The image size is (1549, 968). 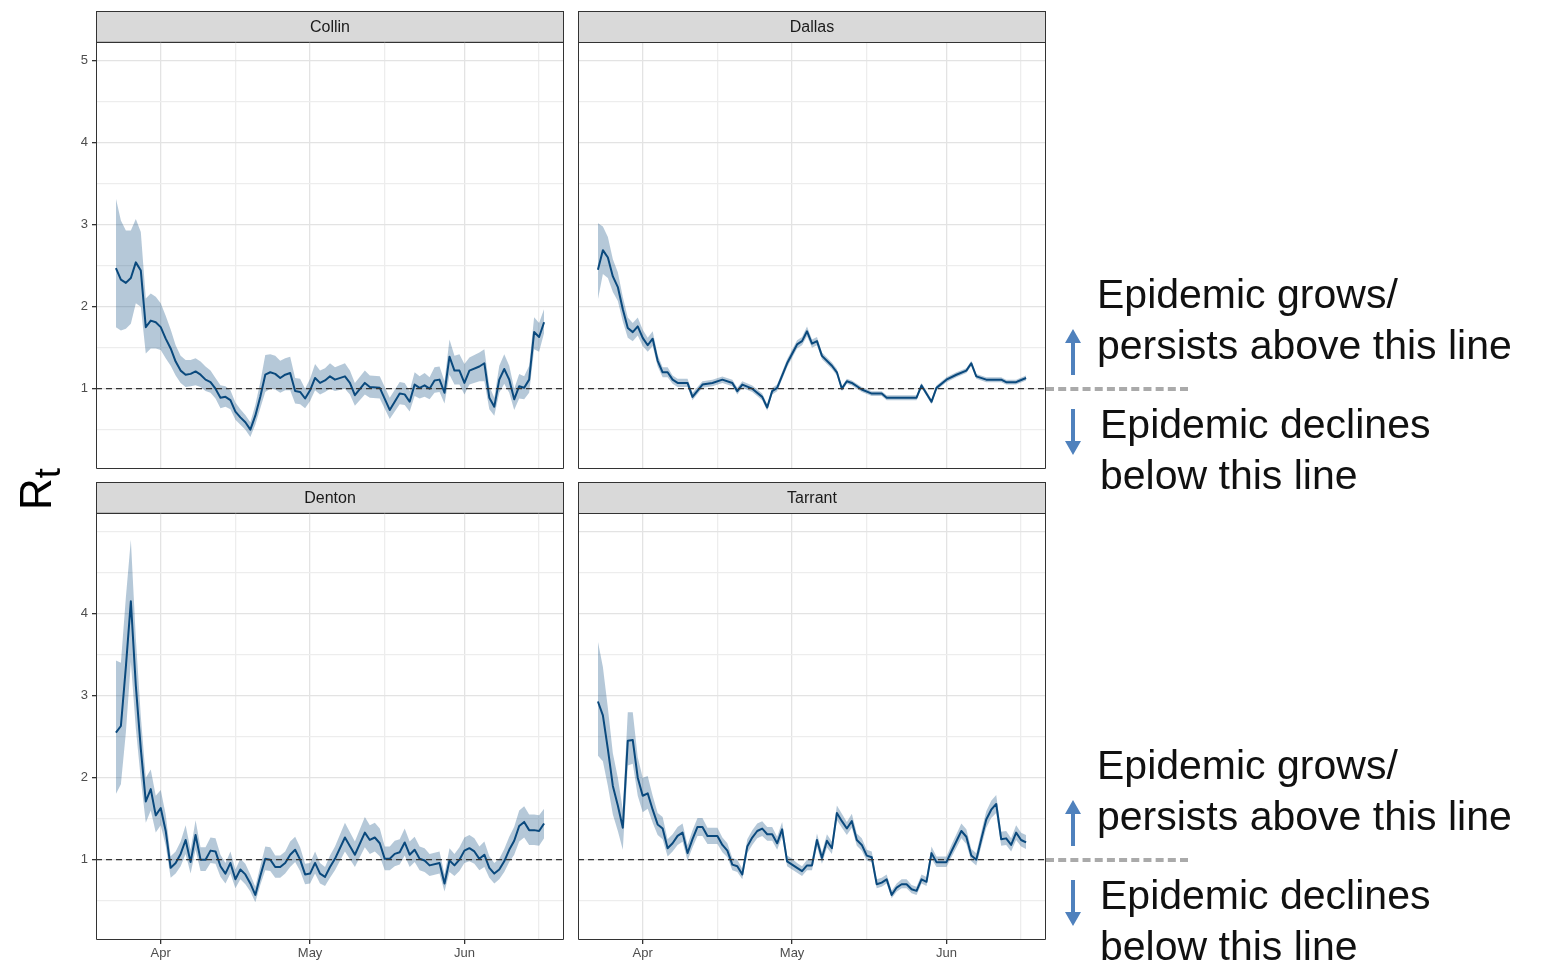 I want to click on chart-title: Collin, so click(x=330, y=27).